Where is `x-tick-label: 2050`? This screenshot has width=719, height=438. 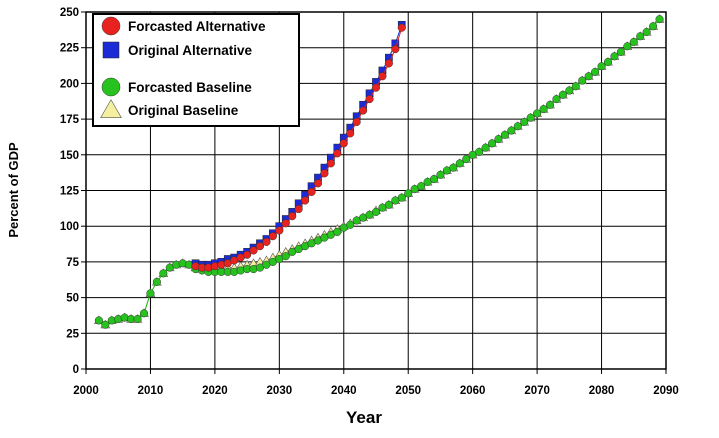 x-tick-label: 2050 is located at coordinates (408, 391).